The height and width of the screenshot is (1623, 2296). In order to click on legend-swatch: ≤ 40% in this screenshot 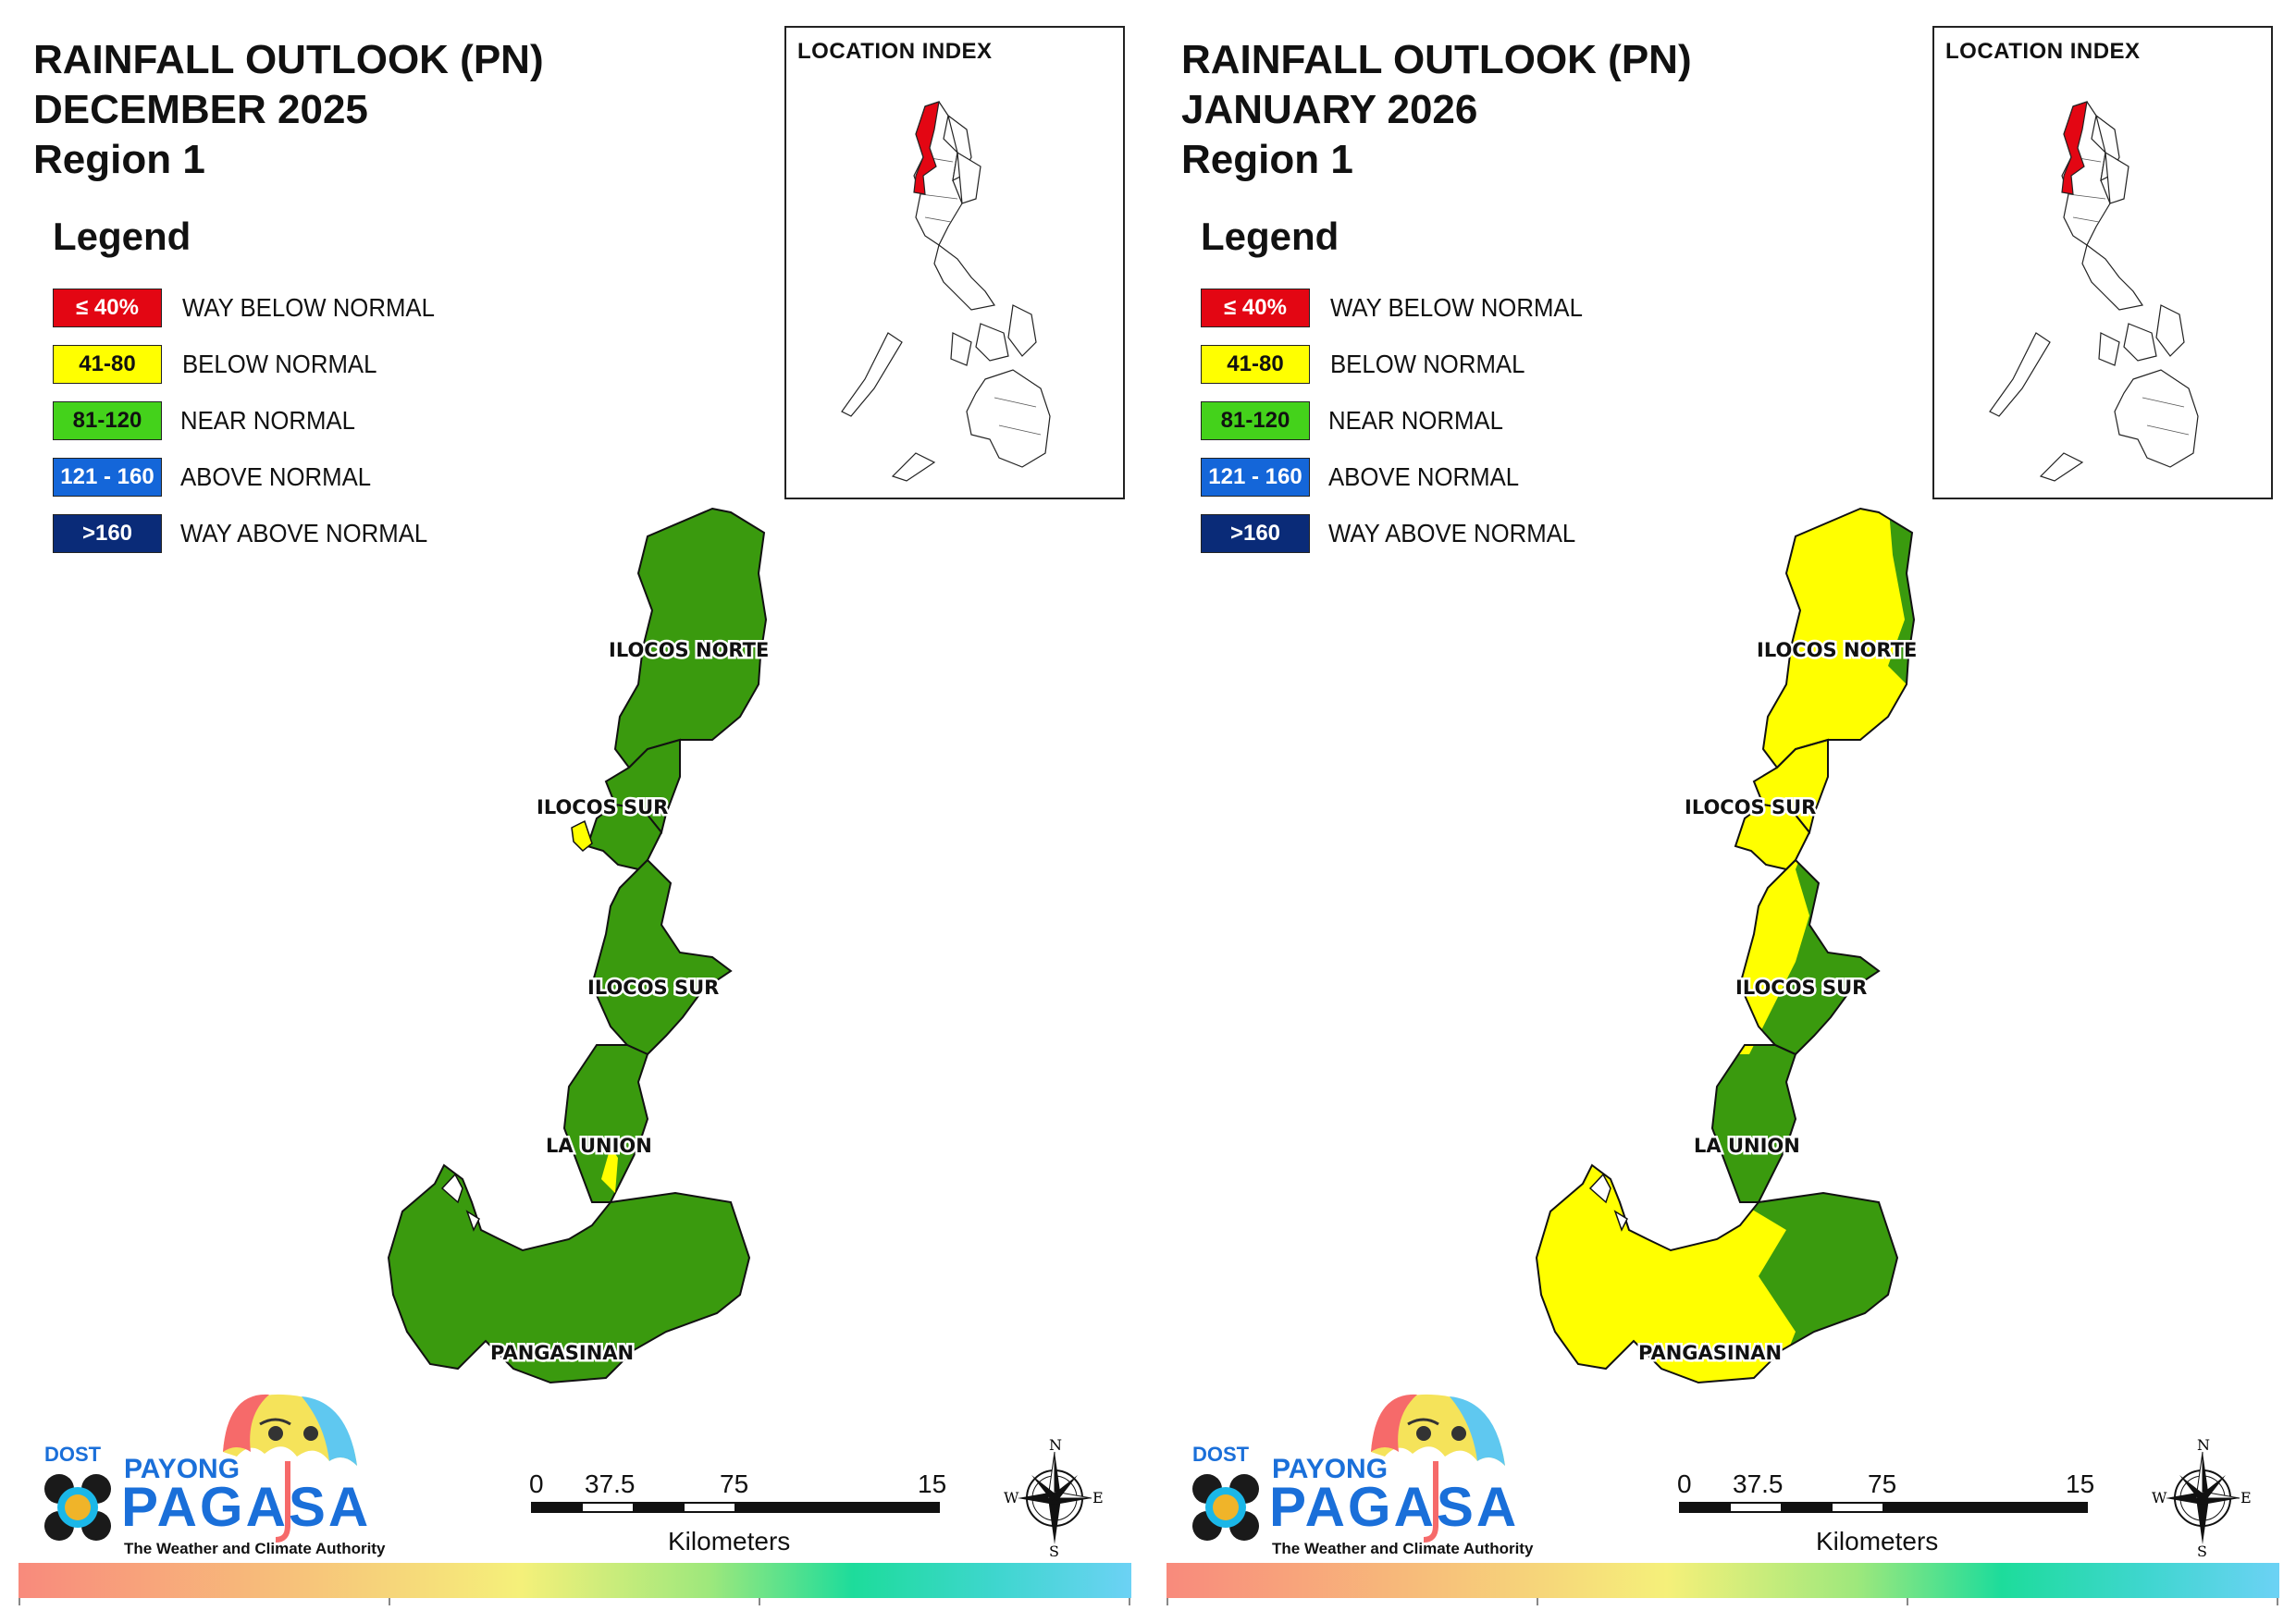, I will do `click(1255, 307)`.